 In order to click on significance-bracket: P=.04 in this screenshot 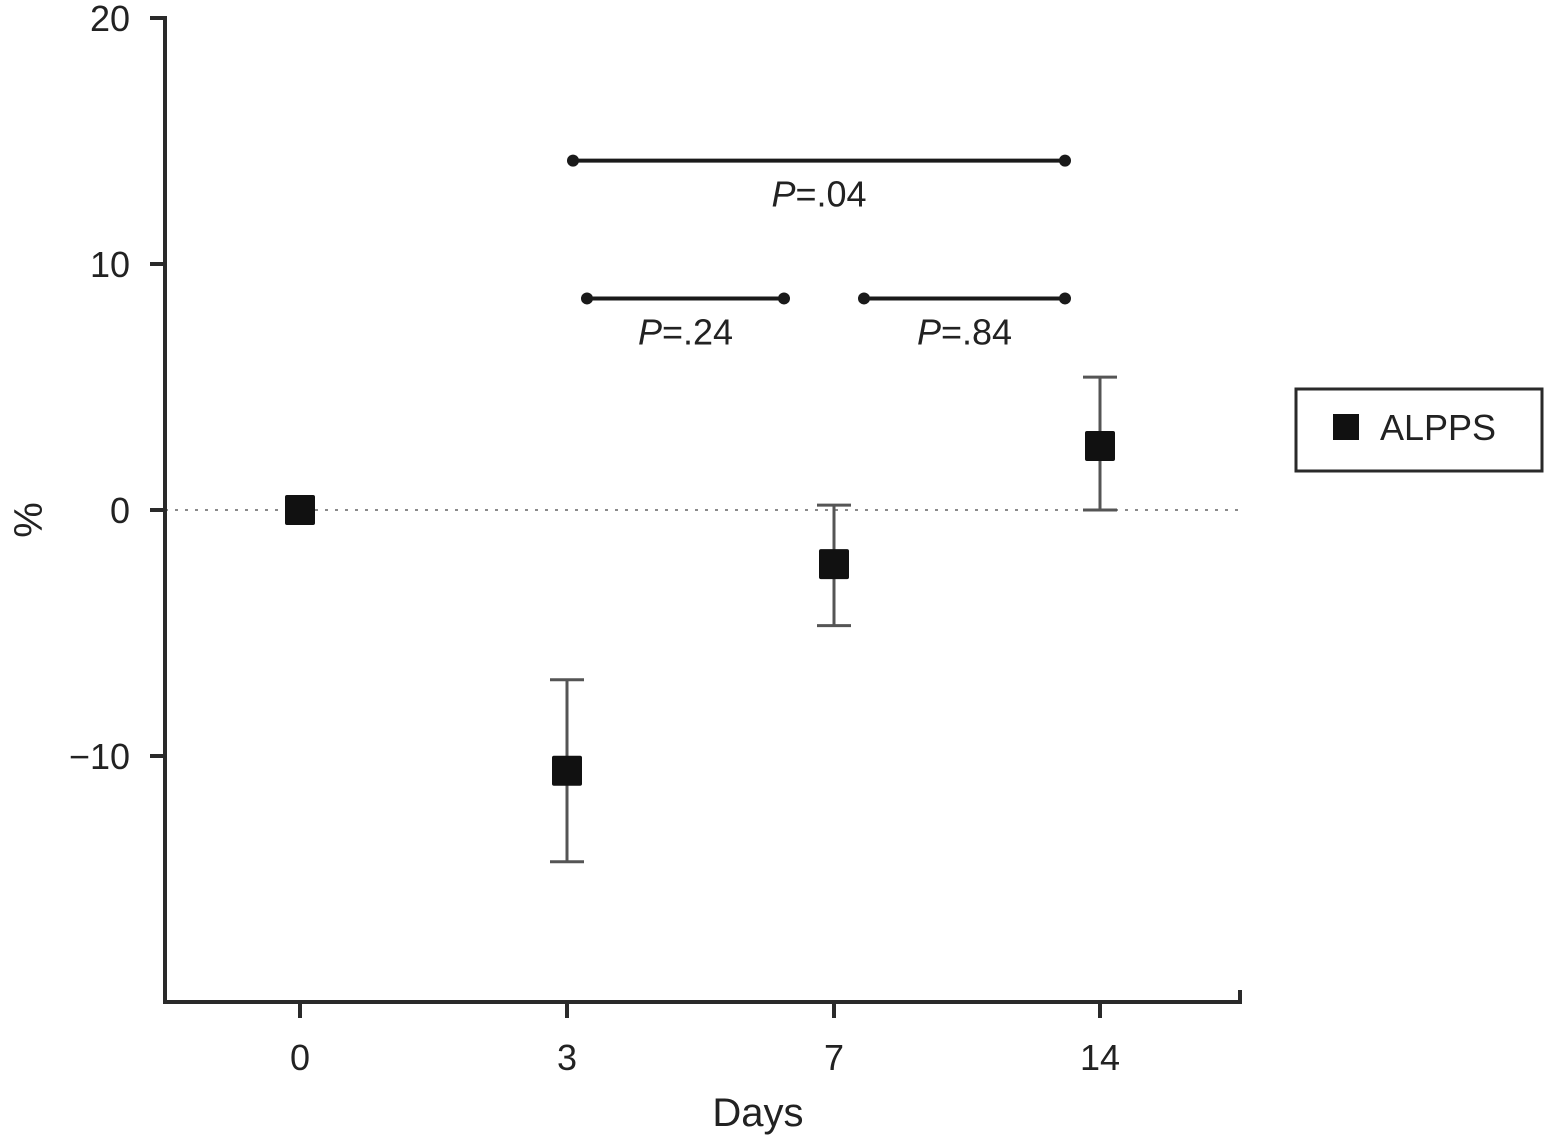, I will do `click(819, 184)`.